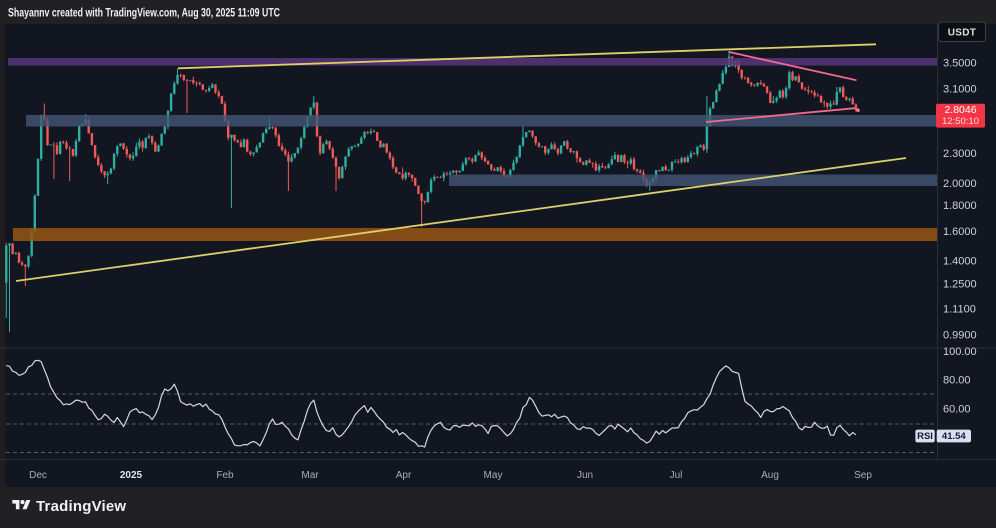 This screenshot has width=996, height=528. What do you see at coordinates (960, 184) in the screenshot?
I see `svg-text: 2.0000` at bounding box center [960, 184].